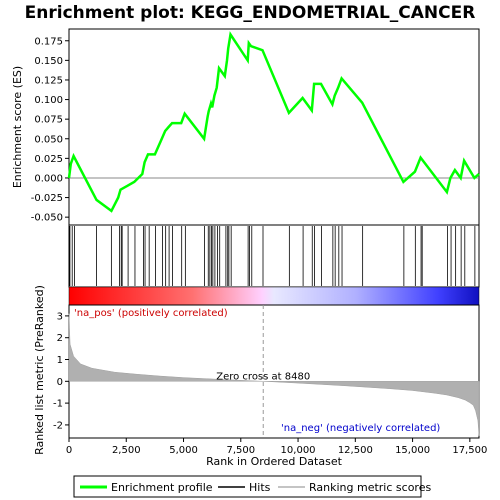 The image size is (500, 500). Describe the element at coordinates (412, 450) in the screenshot. I see `x-tick-label: 15,000` at that location.